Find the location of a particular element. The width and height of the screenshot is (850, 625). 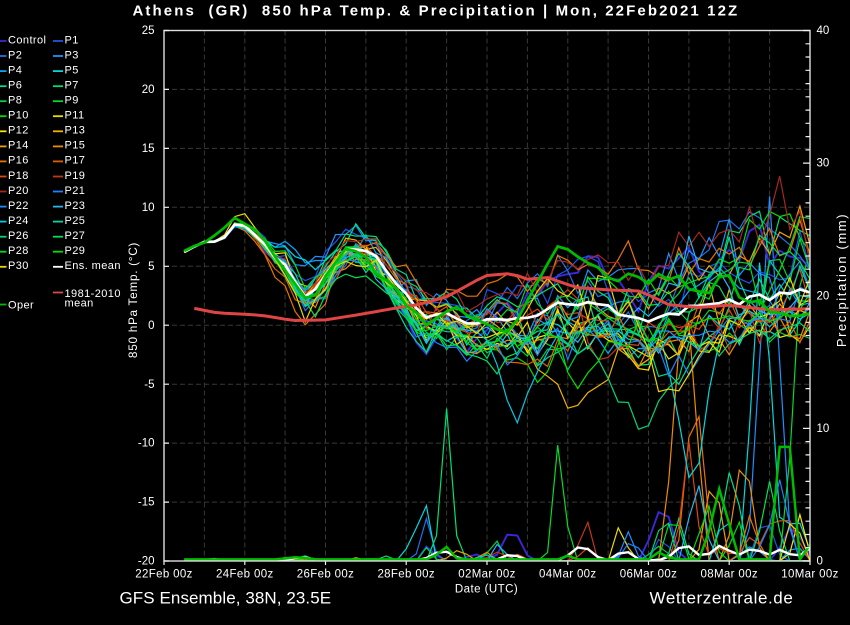

svg-text: P28 is located at coordinates (18, 251).